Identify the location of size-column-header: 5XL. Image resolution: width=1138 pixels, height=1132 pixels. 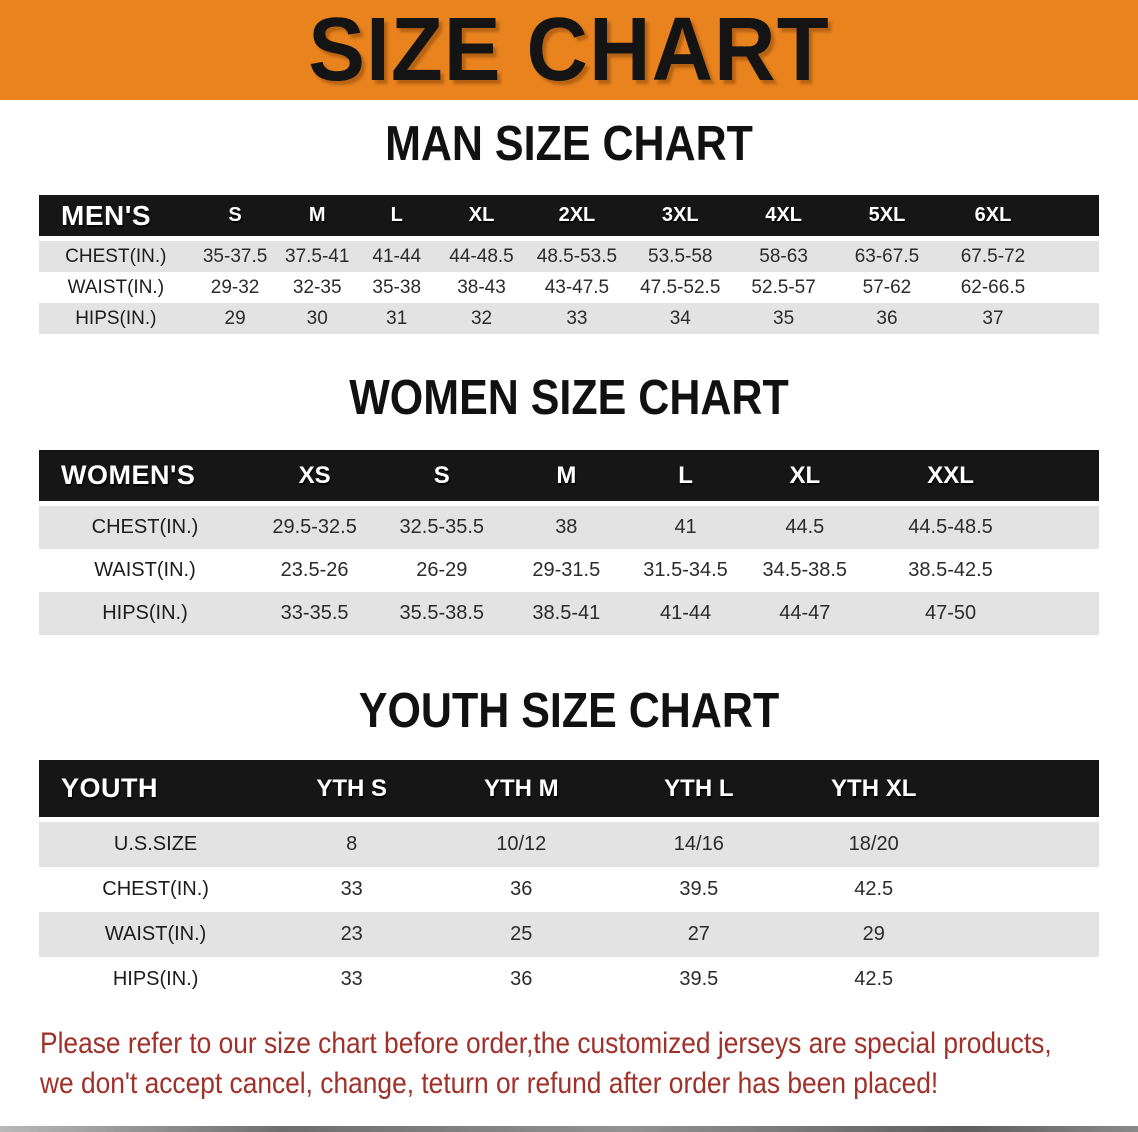
(886, 218).